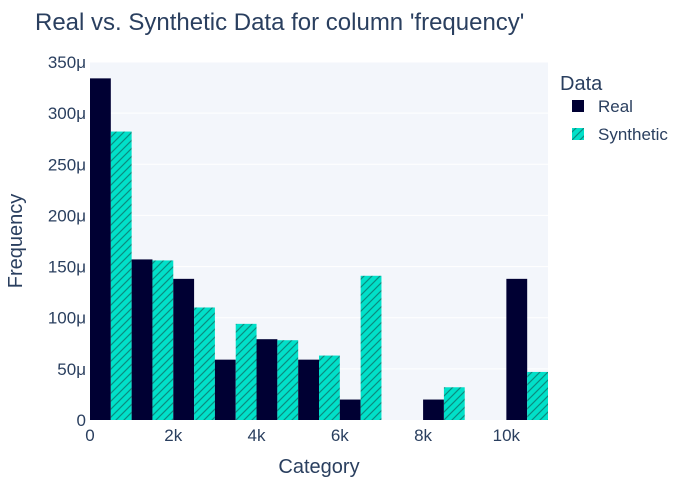  Describe the element at coordinates (302, 435) in the screenshot. I see `x-tick-labels: 0 2k 4k 6k 8k 10k` at that location.